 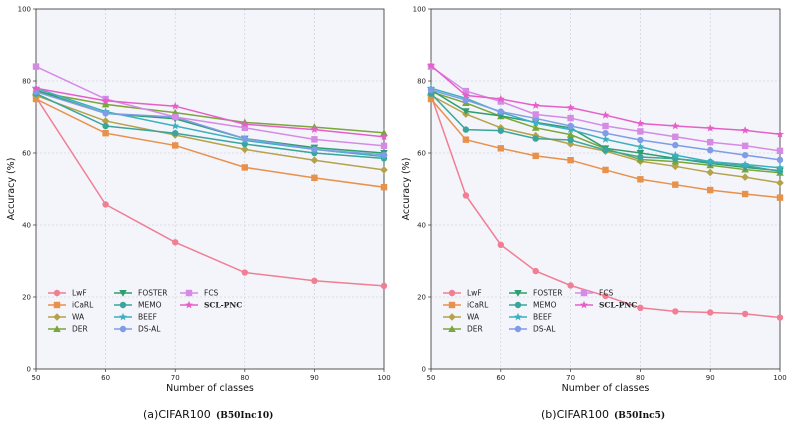 I want to click on y-tick-label: 100, so click(x=24, y=10).